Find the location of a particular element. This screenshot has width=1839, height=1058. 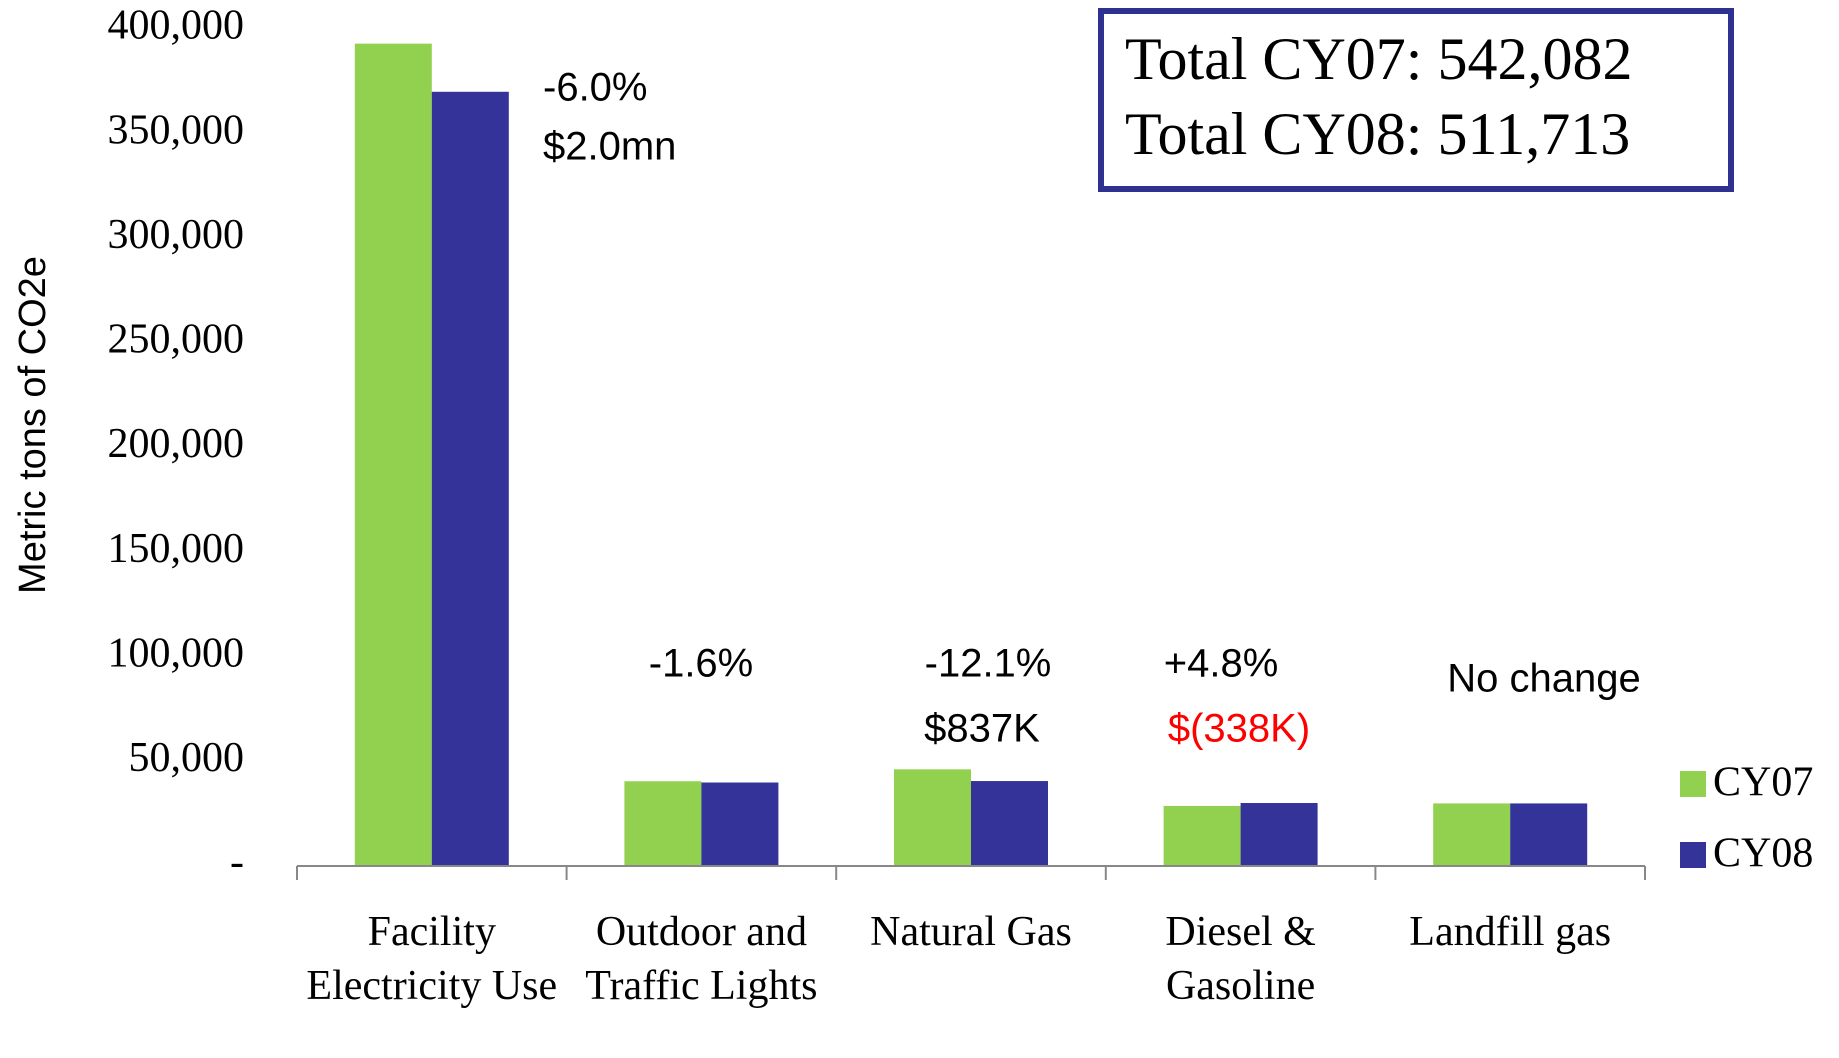

x-tick-label: Landfill gas is located at coordinates (1510, 932).